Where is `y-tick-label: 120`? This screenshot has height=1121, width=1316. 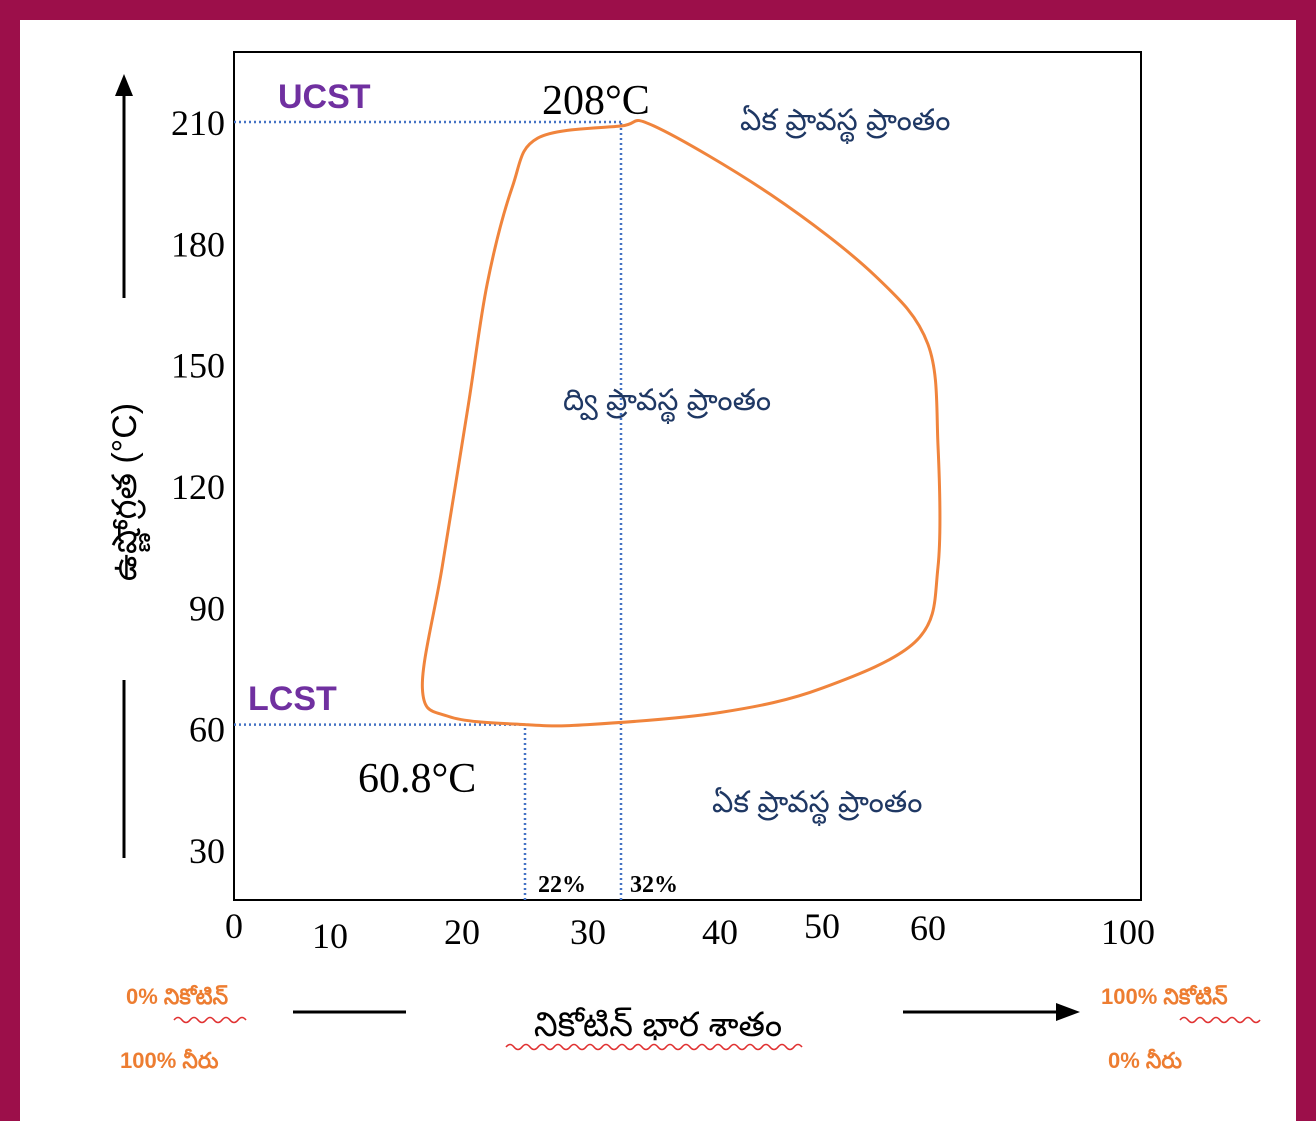 y-tick-label: 120 is located at coordinates (198, 487).